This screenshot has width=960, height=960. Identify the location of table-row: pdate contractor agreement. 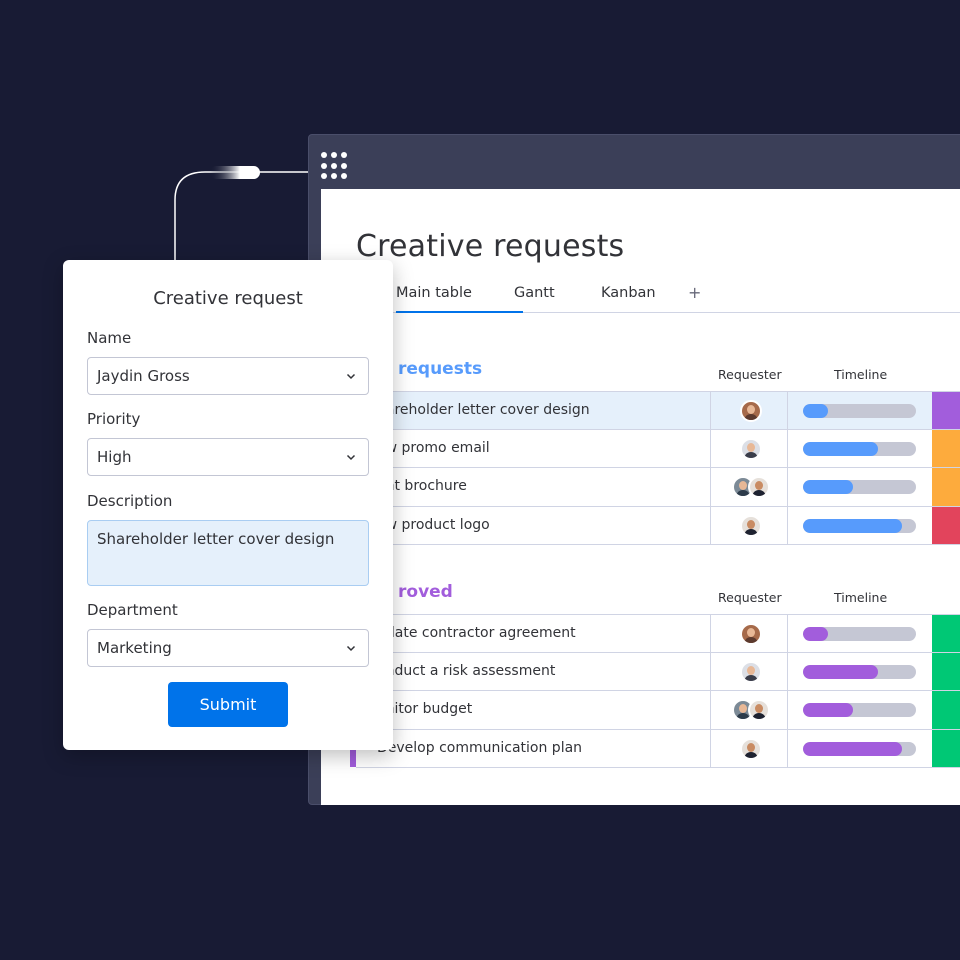
(658, 633).